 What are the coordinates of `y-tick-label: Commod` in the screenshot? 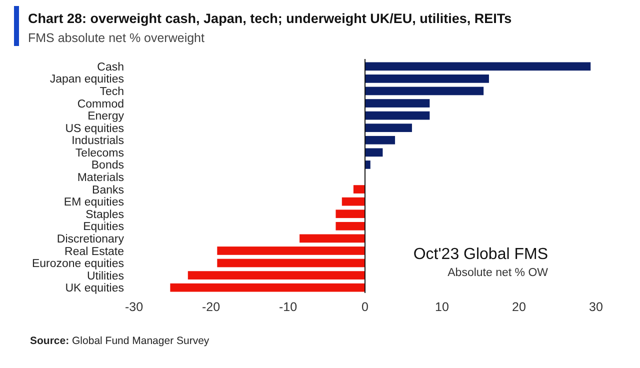 It's located at (100, 104).